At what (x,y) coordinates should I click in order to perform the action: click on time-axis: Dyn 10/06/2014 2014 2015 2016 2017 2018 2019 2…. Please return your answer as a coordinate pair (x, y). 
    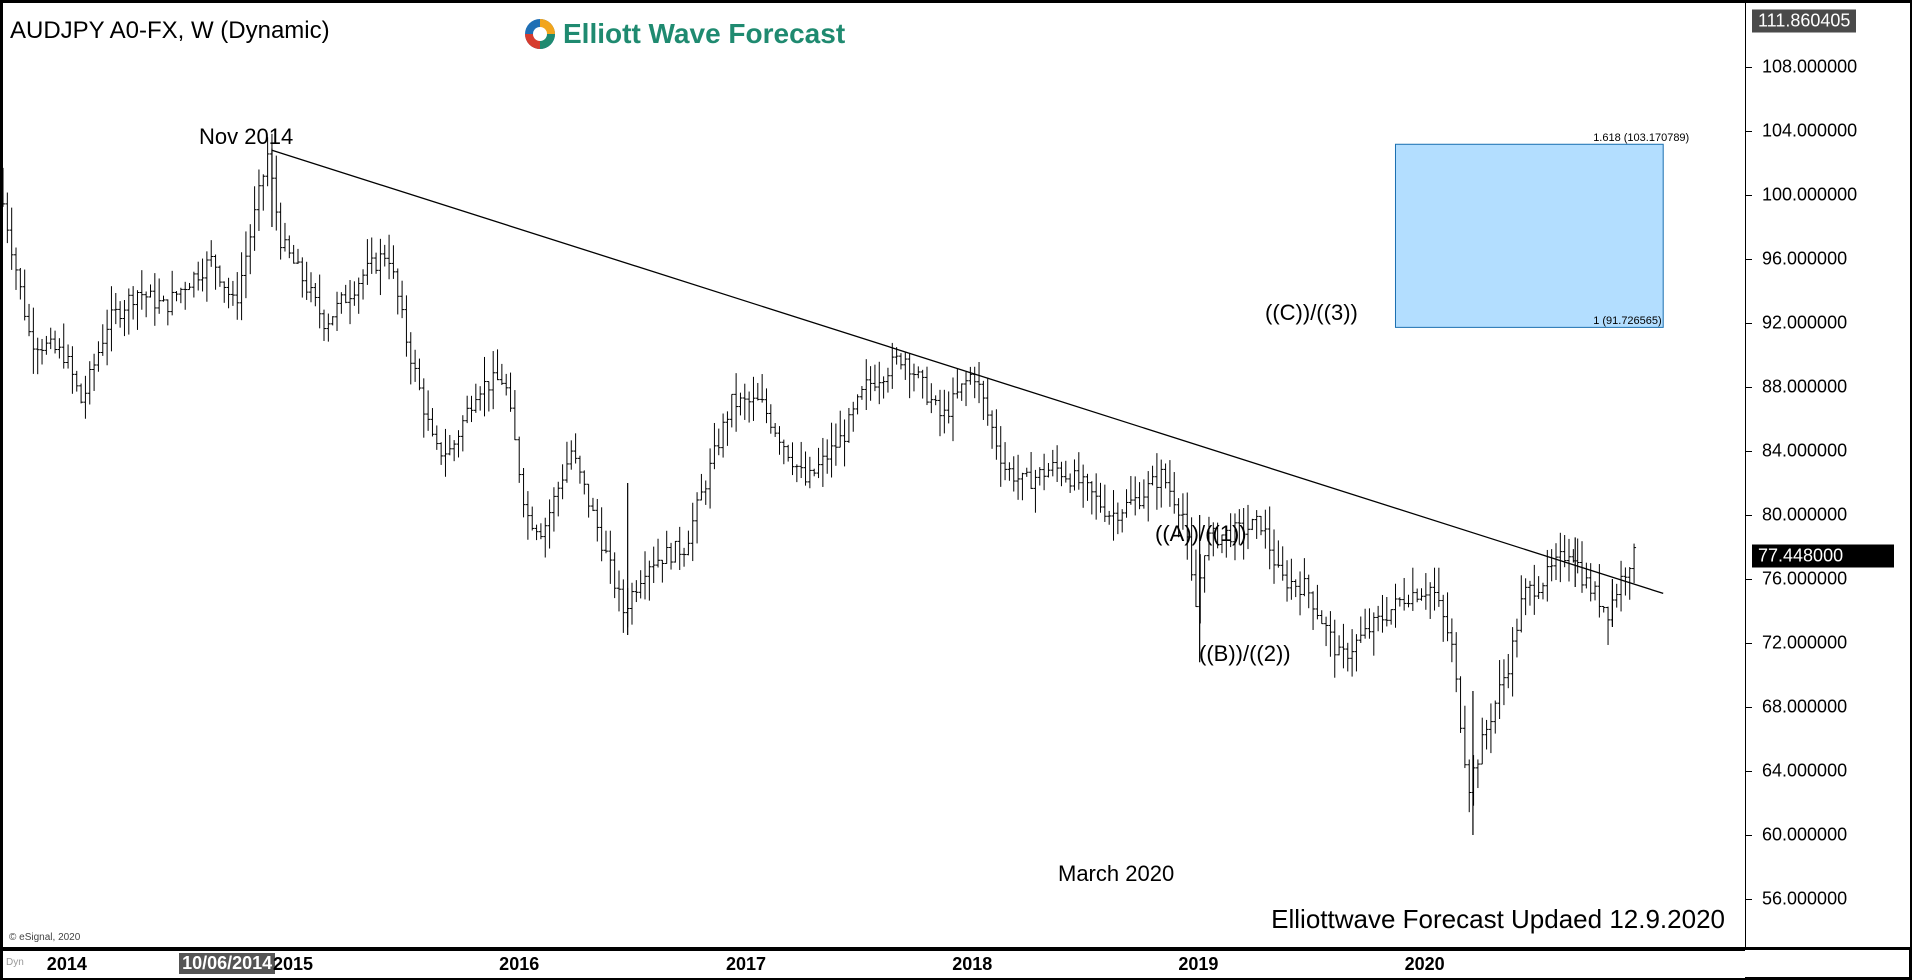
    Looking at the image, I should click on (874, 964).